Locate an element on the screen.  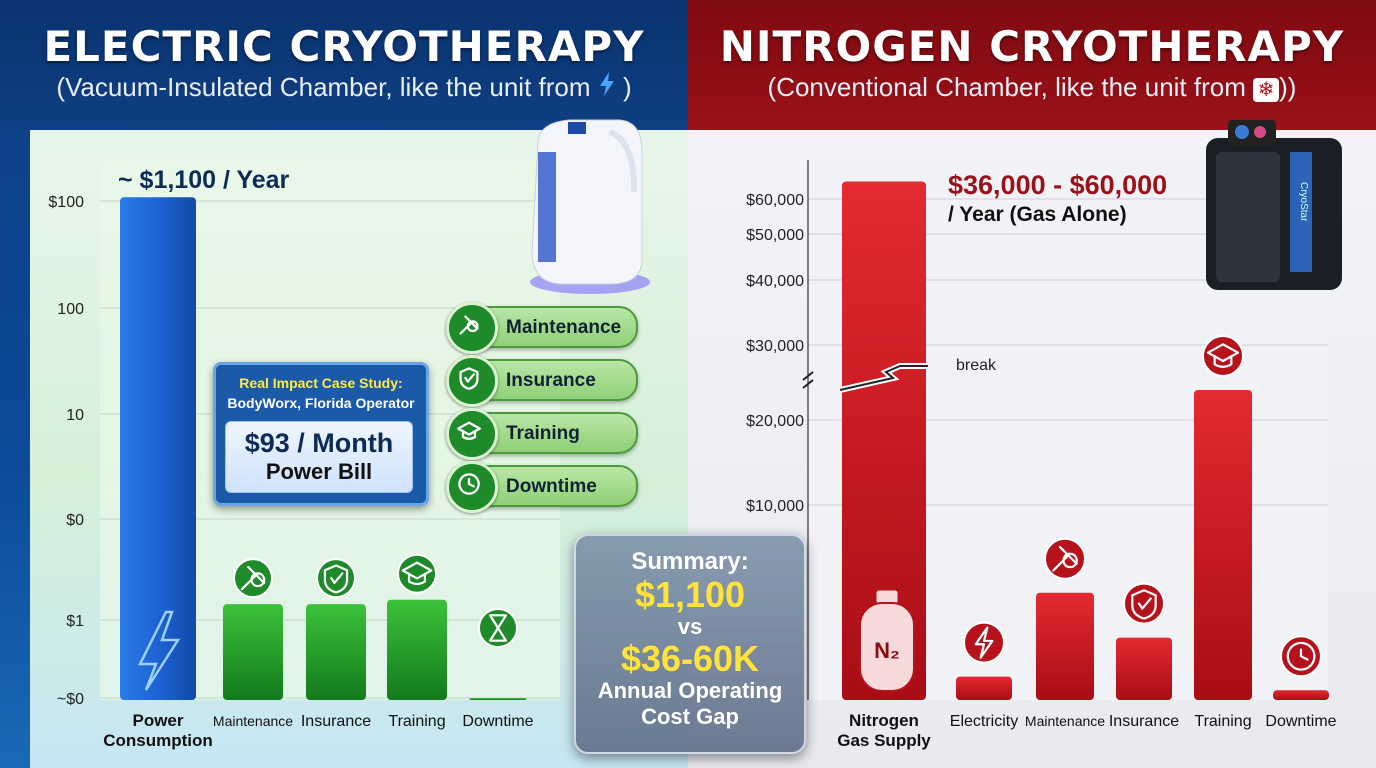
nitrogen-cylinder-icon: N₂ is located at coordinates (887, 640).